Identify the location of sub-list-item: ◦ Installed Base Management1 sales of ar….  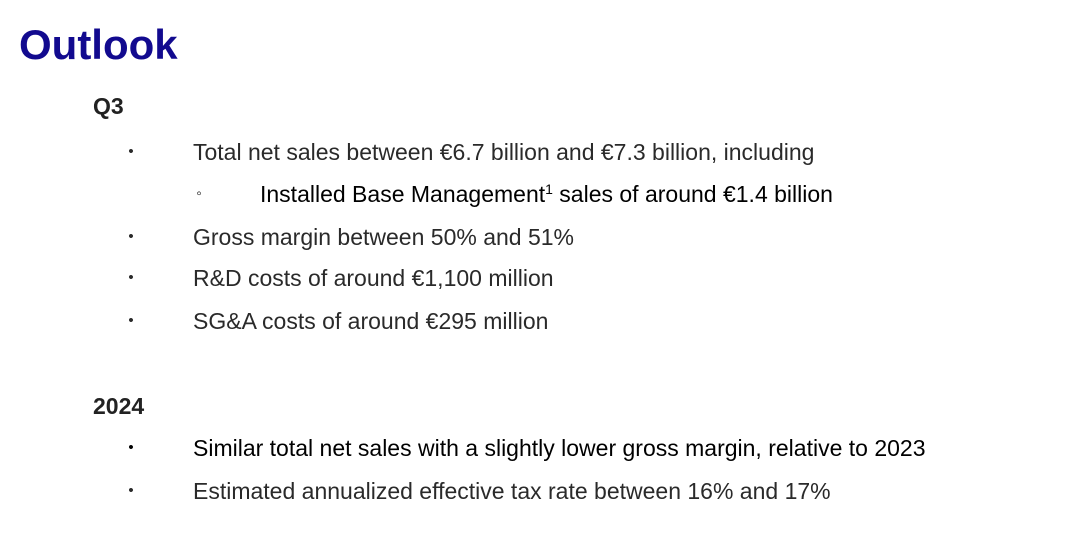
(540, 194).